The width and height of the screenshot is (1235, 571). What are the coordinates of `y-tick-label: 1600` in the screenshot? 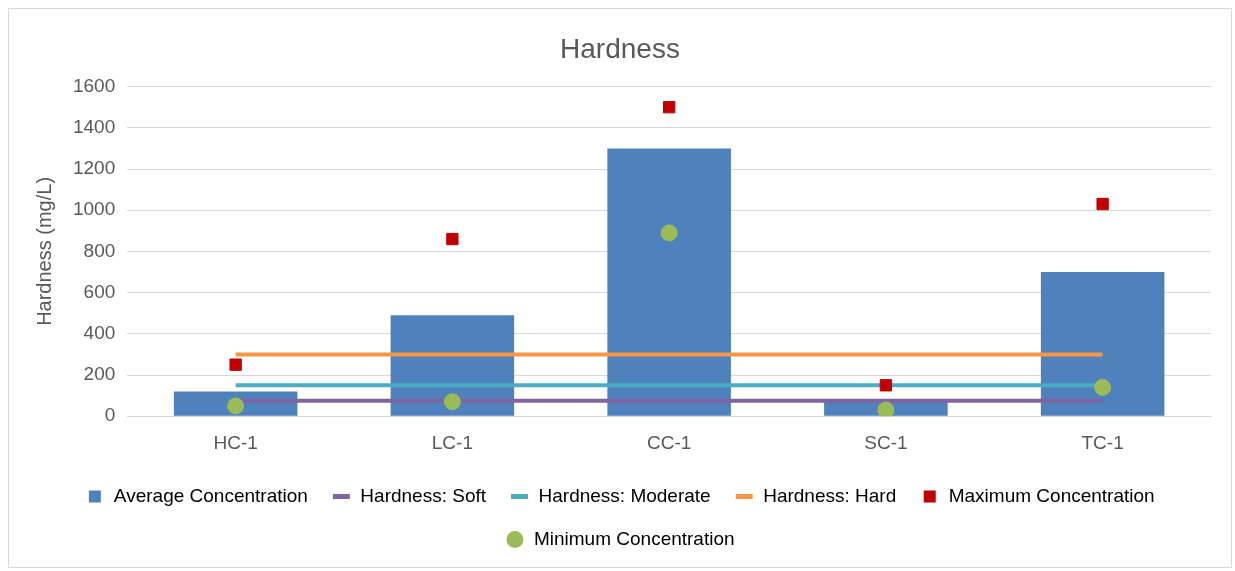 It's located at (94, 85).